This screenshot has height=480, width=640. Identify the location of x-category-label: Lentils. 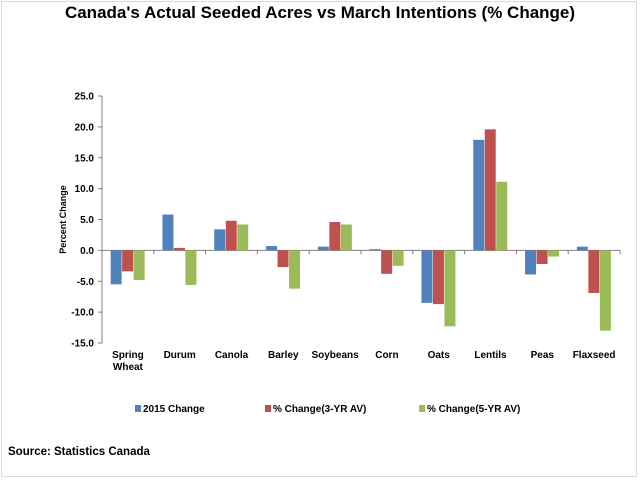
(490, 355).